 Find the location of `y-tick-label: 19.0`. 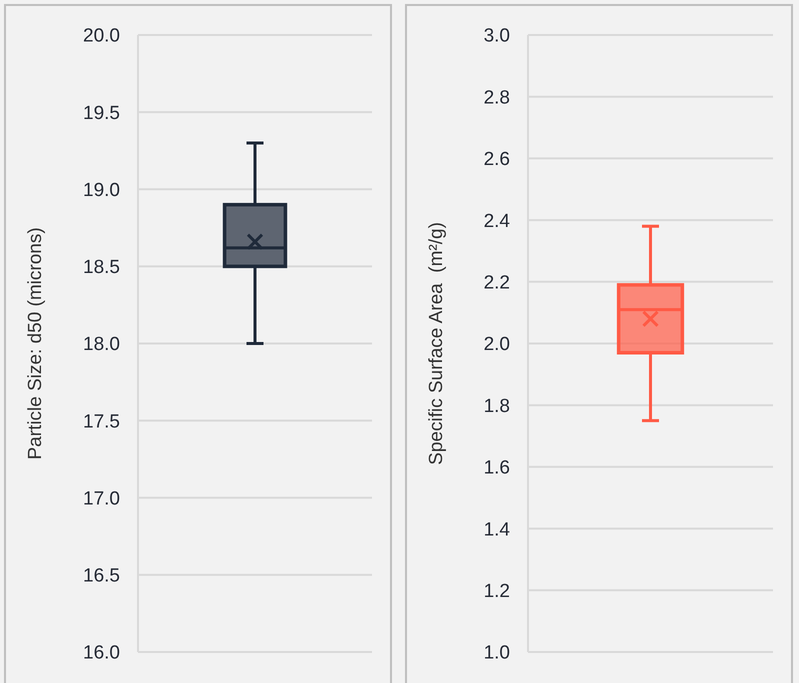

y-tick-label: 19.0 is located at coordinates (101, 190).